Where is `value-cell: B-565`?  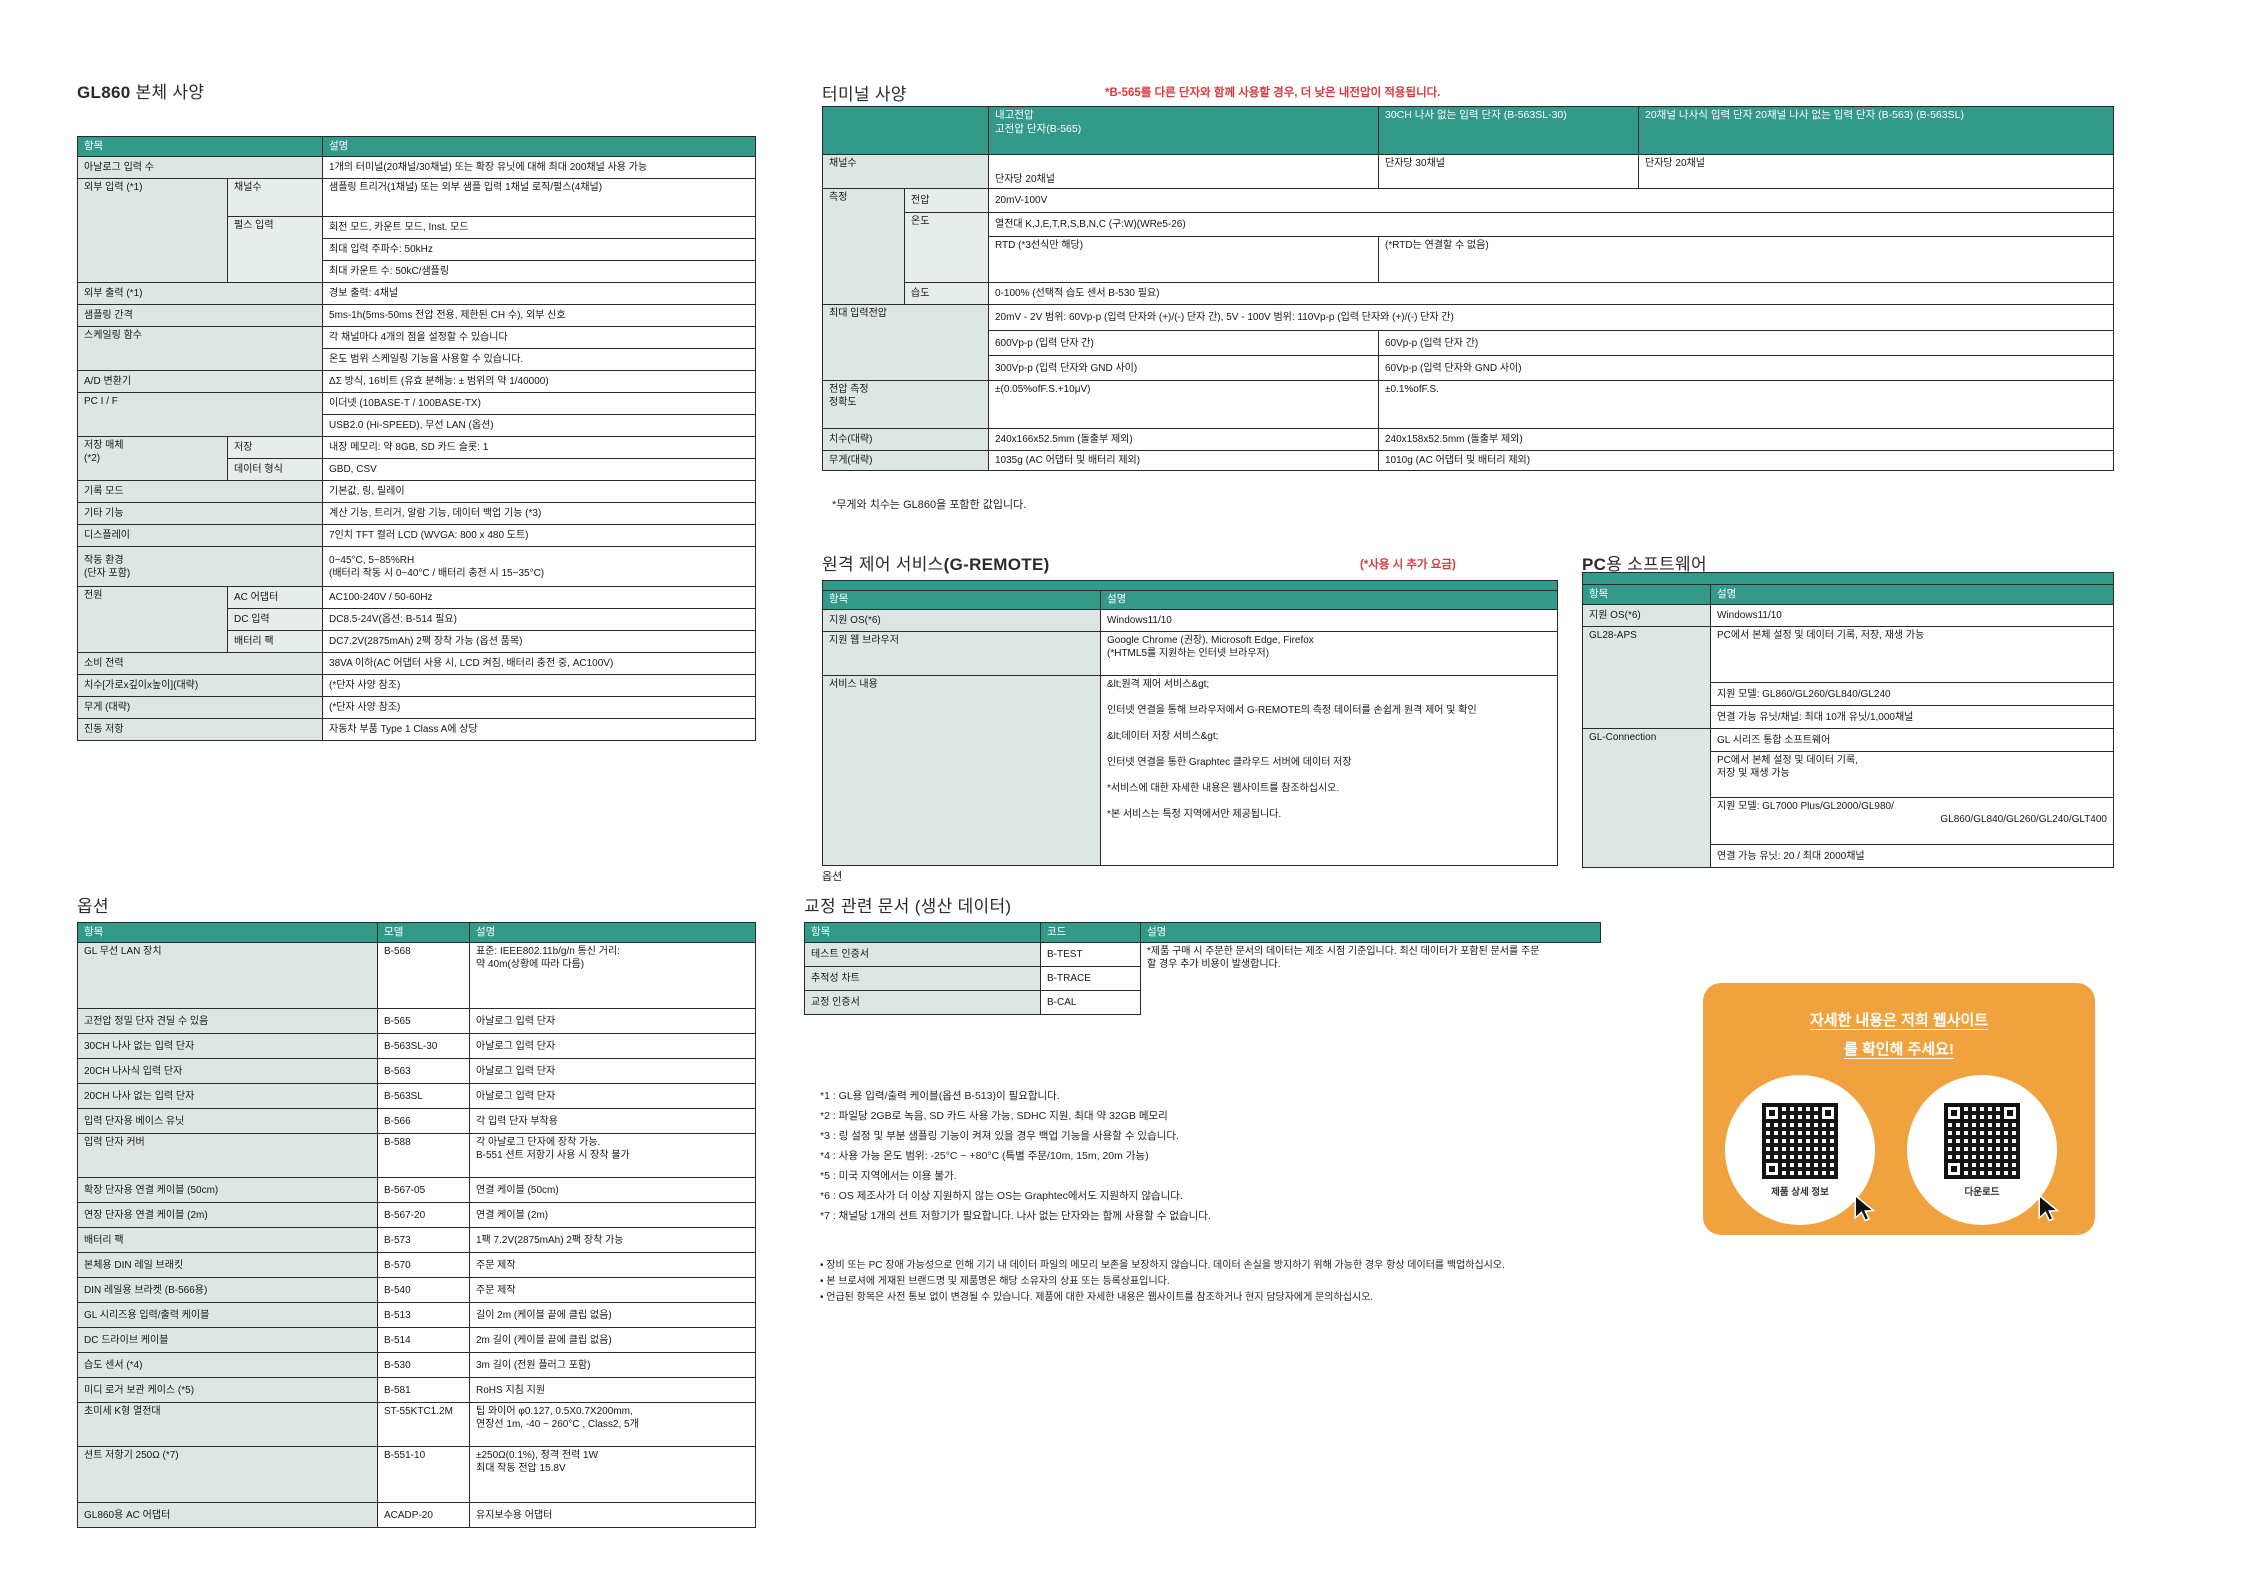
value-cell: B-565 is located at coordinates (423, 1021).